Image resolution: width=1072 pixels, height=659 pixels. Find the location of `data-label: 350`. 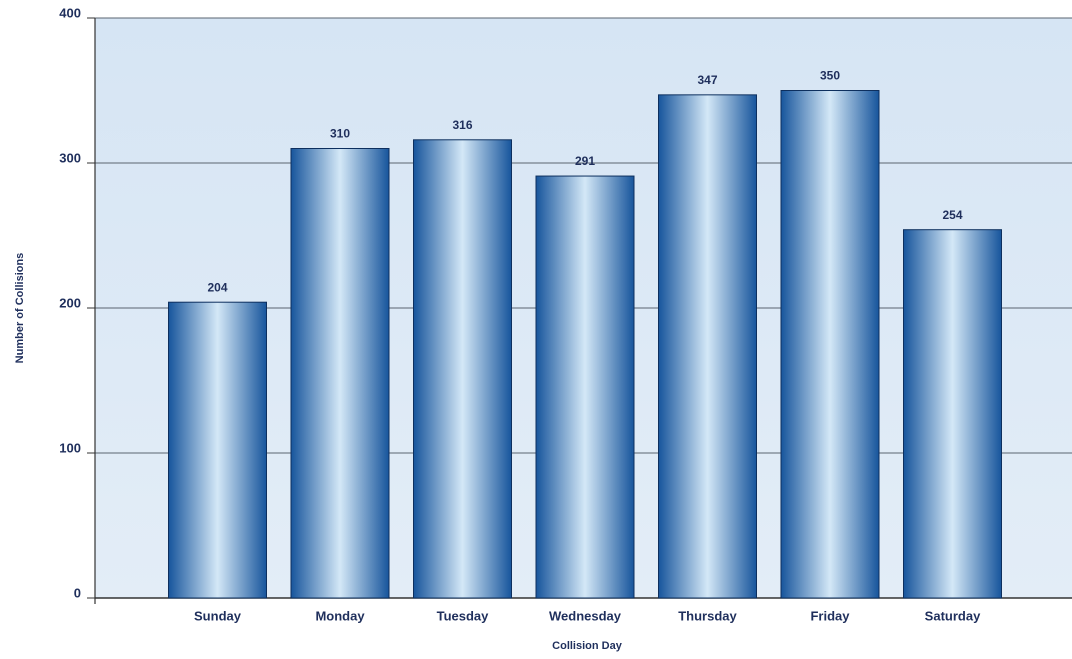

data-label: 350 is located at coordinates (830, 76).